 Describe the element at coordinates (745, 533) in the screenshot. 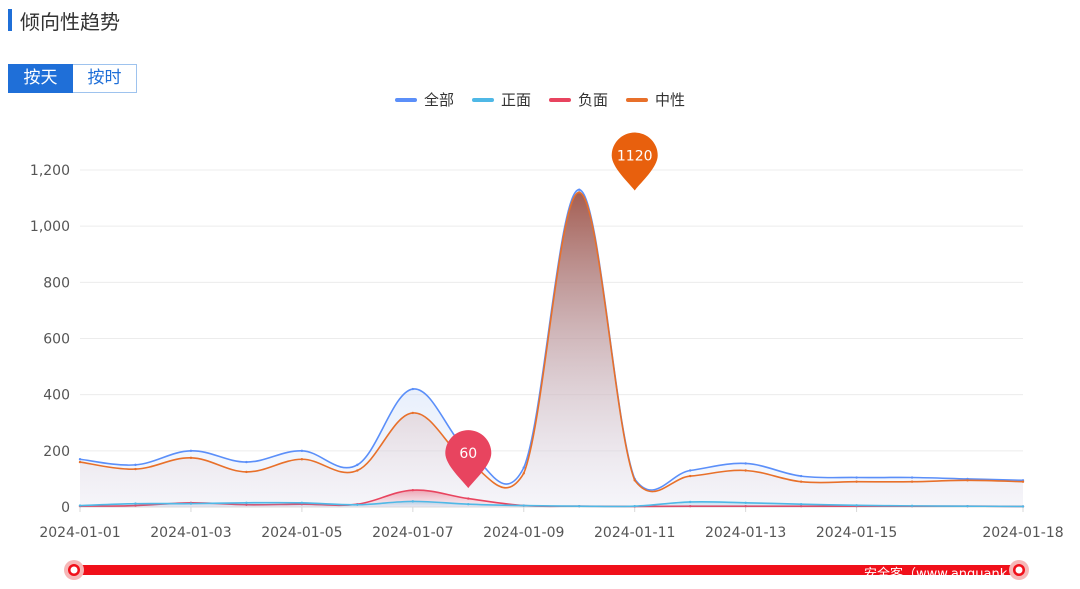

I see `x-tick-label: 2024-01-13` at that location.